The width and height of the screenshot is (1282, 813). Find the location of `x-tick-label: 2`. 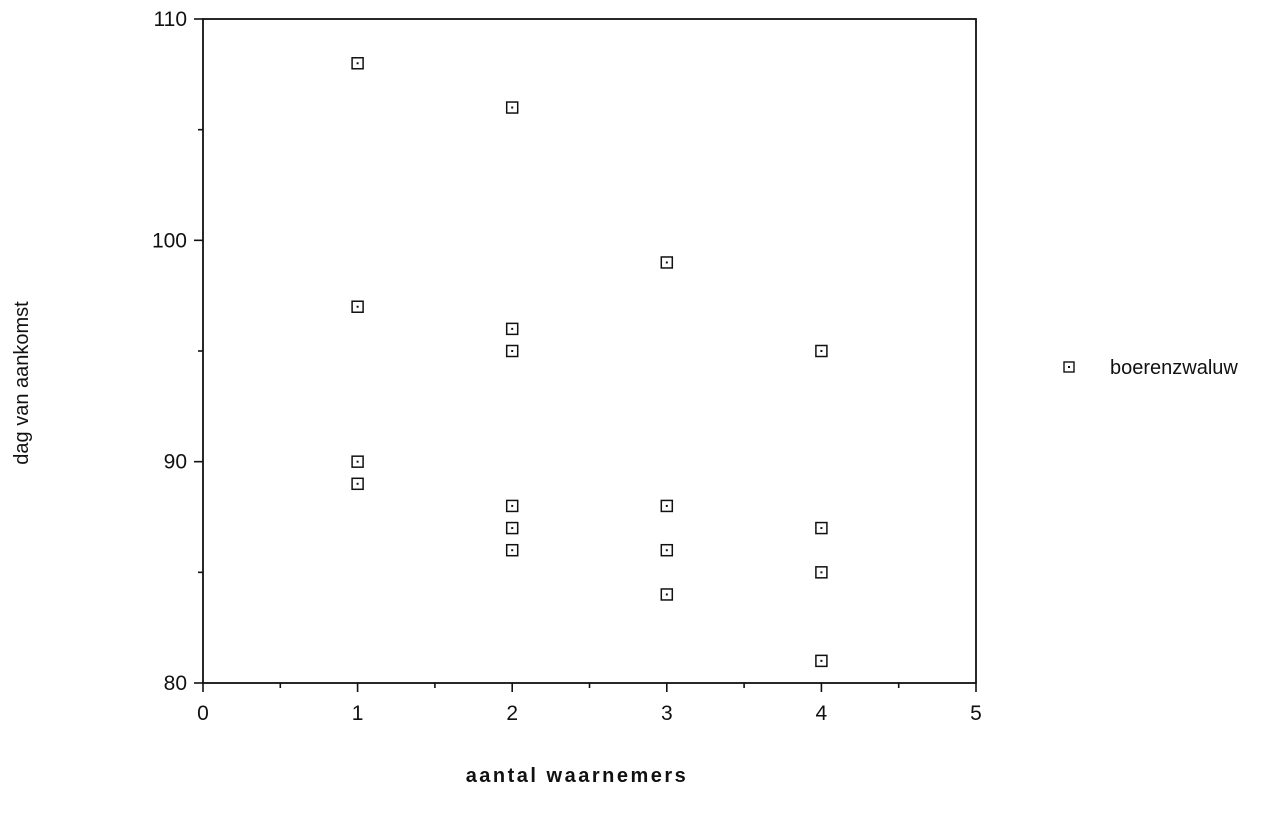

x-tick-label: 2 is located at coordinates (512, 713).